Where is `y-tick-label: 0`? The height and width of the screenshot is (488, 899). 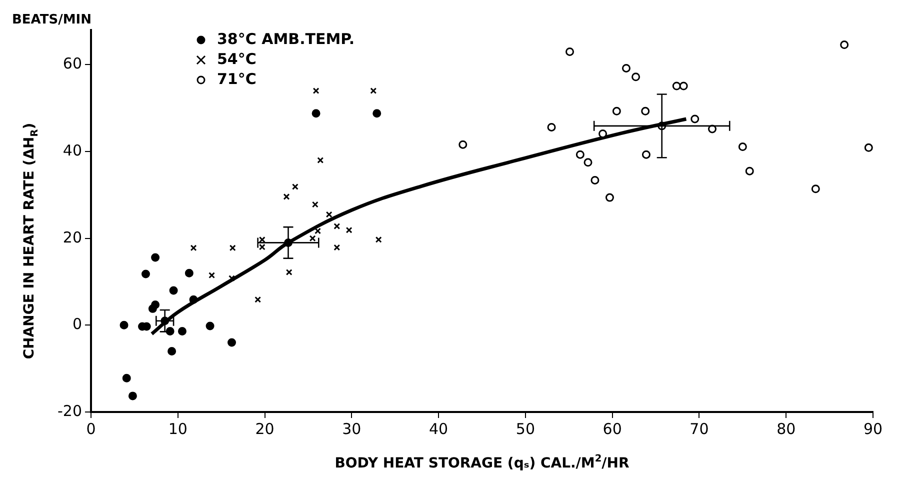 y-tick-label: 0 is located at coordinates (77, 324).